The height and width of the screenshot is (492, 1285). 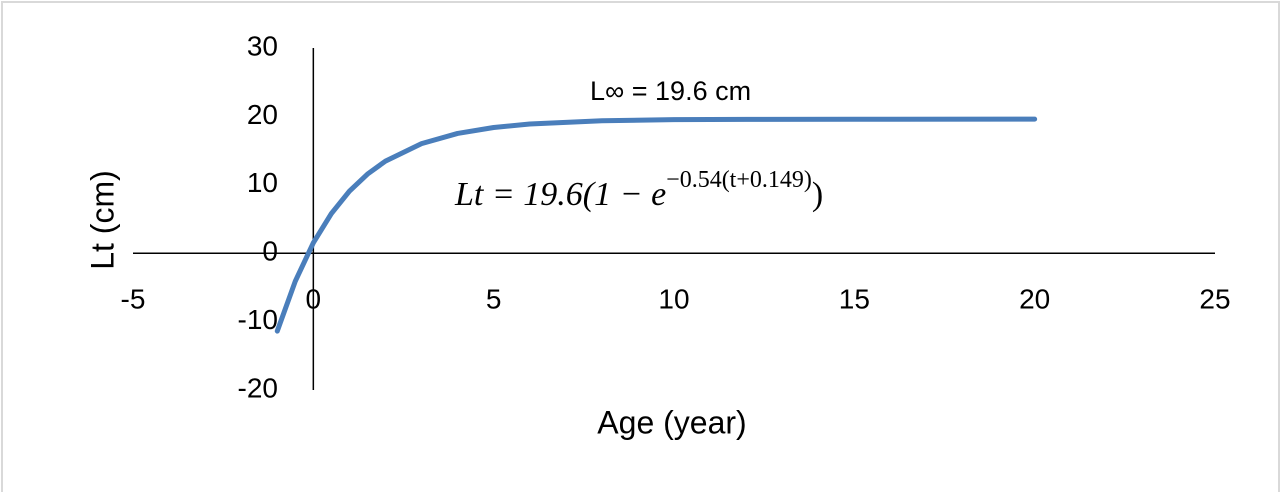 I want to click on y-tick-label: -10, so click(x=258, y=319).